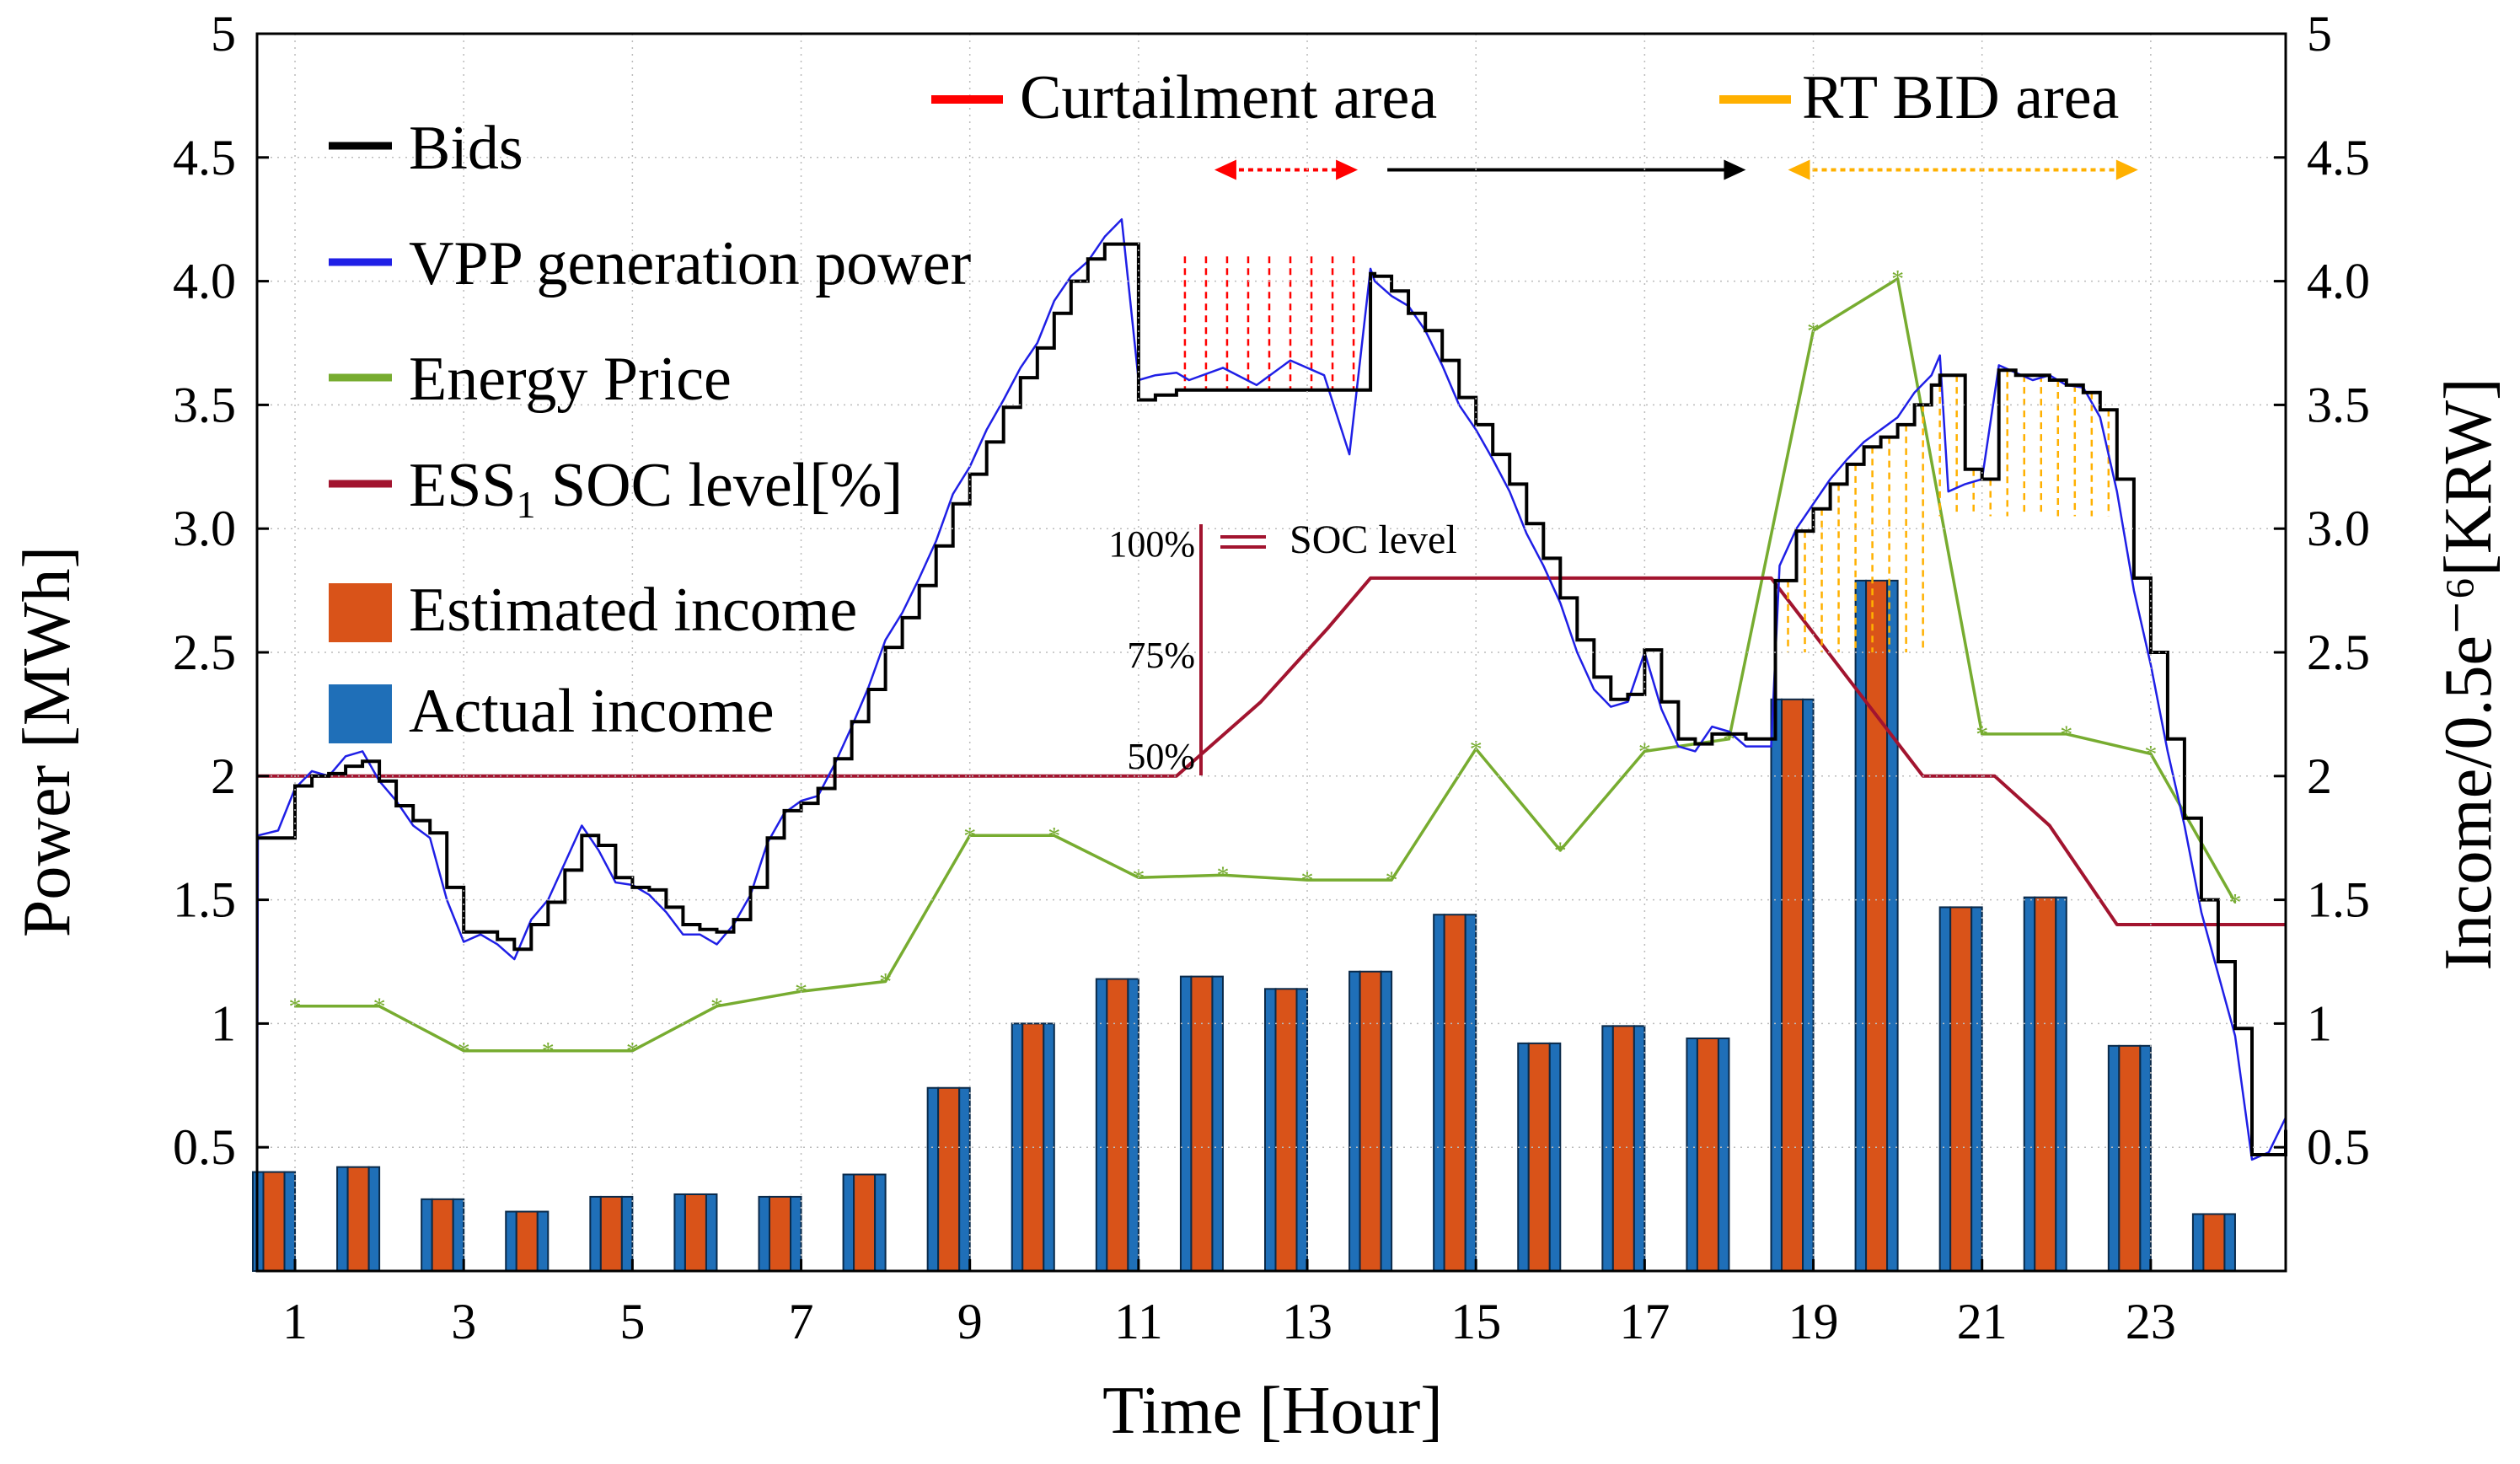  I want to click on y-right-tick-label-0.5: 0.5, so click(2338, 1147).